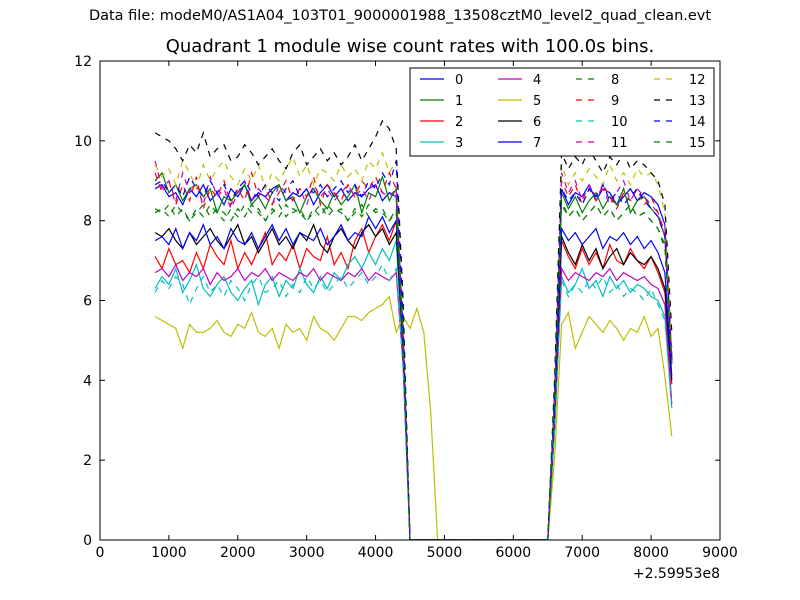 This screenshot has width=800, height=600. Describe the element at coordinates (238, 553) in the screenshot. I see `x-tick-label: 2000` at that location.